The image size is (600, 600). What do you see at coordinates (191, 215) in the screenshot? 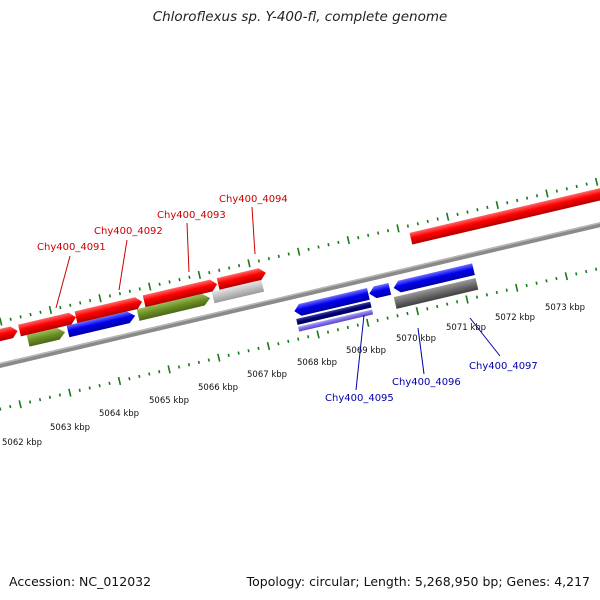
I see `gene-label: Chy400_4093` at bounding box center [191, 215].